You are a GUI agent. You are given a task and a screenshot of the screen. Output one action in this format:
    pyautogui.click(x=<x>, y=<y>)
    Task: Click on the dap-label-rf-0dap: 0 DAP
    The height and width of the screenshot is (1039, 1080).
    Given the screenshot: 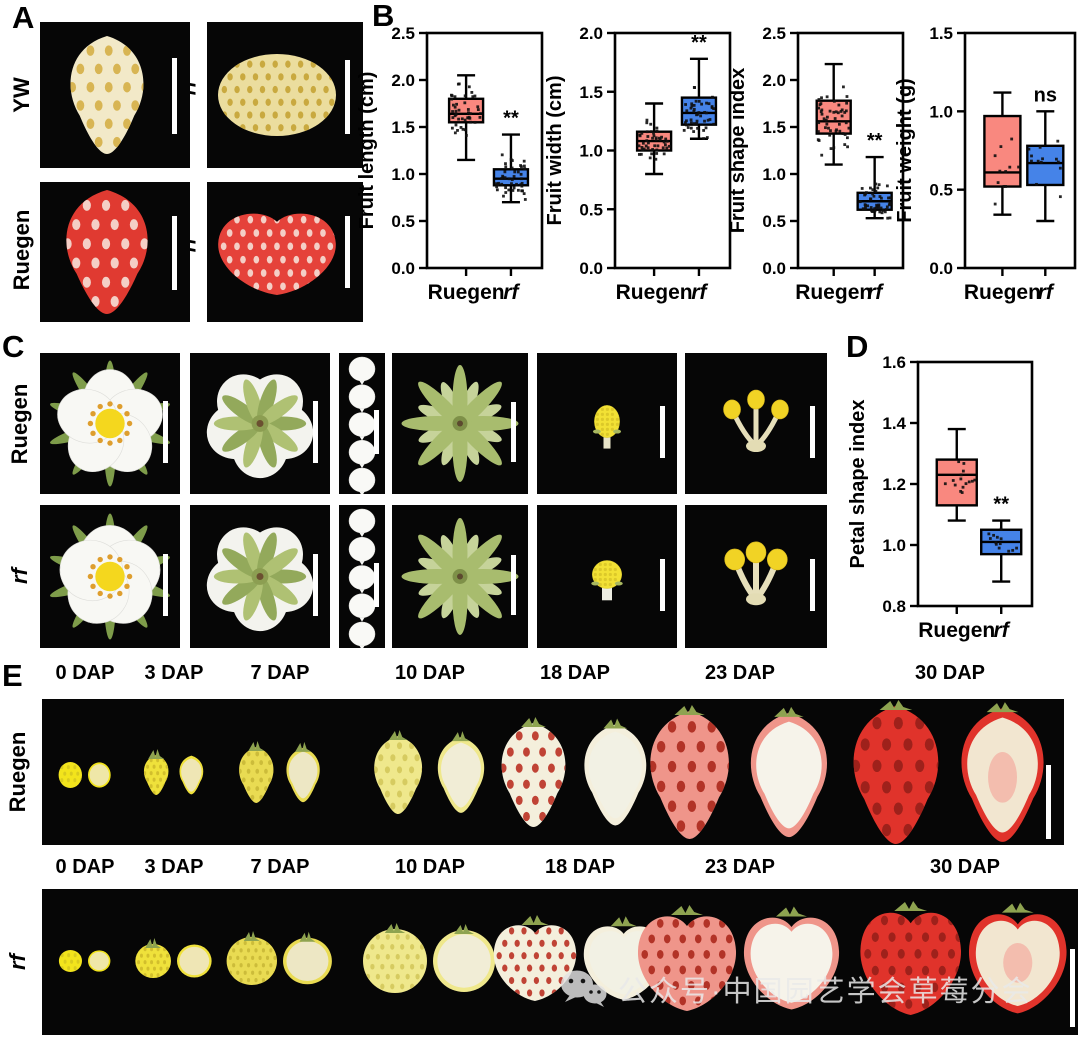 What is the action you would take?
    pyautogui.click(x=85, y=867)
    